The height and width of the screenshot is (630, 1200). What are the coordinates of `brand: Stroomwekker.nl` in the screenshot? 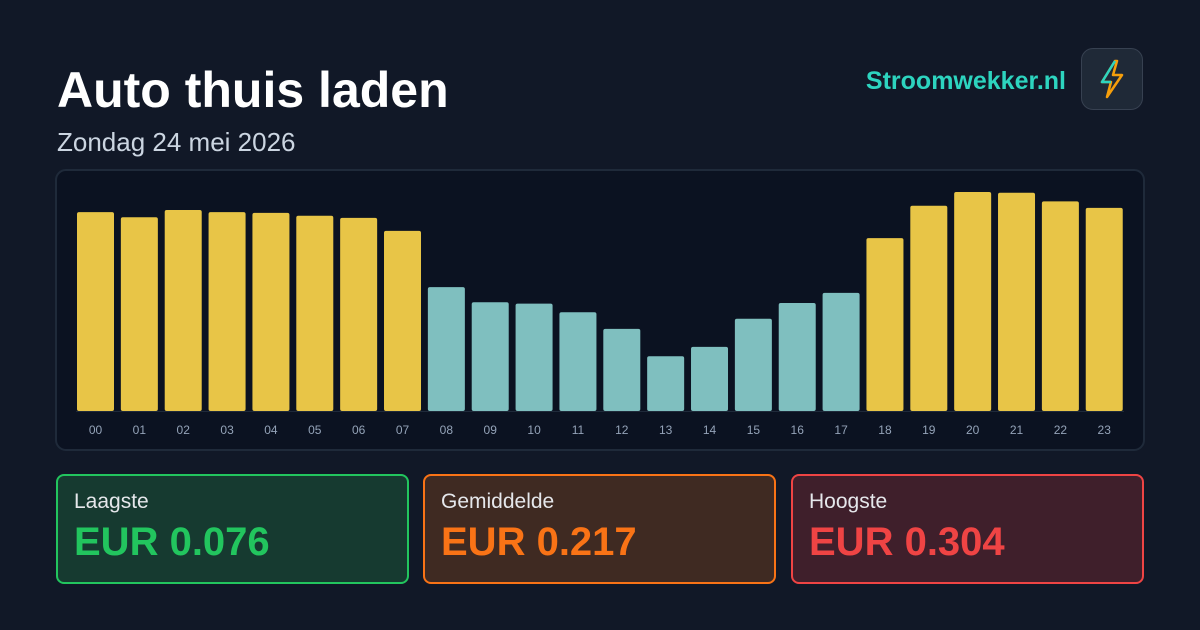 It's located at (965, 81).